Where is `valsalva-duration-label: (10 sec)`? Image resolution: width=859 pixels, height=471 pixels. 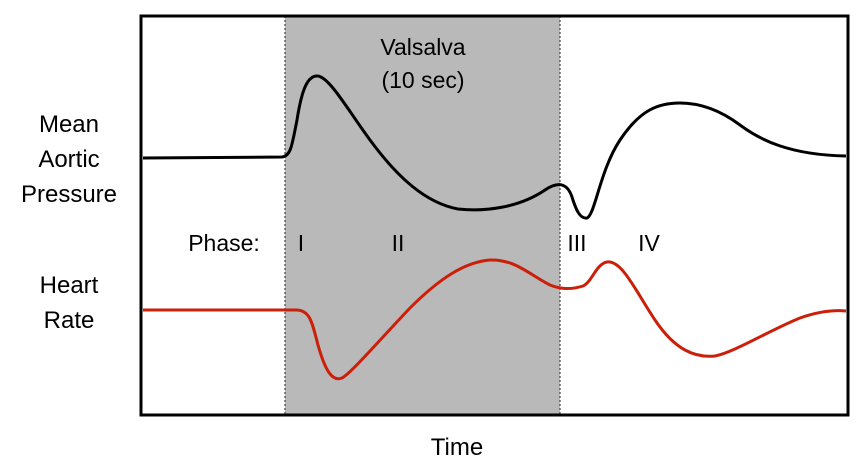 valsalva-duration-label: (10 sec) is located at coordinates (422, 80).